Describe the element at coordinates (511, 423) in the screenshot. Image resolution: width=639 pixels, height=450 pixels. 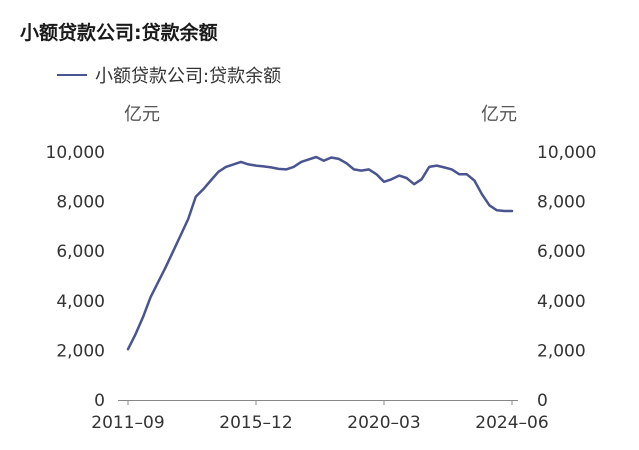
I see `x-tick-label: 2024–06` at that location.